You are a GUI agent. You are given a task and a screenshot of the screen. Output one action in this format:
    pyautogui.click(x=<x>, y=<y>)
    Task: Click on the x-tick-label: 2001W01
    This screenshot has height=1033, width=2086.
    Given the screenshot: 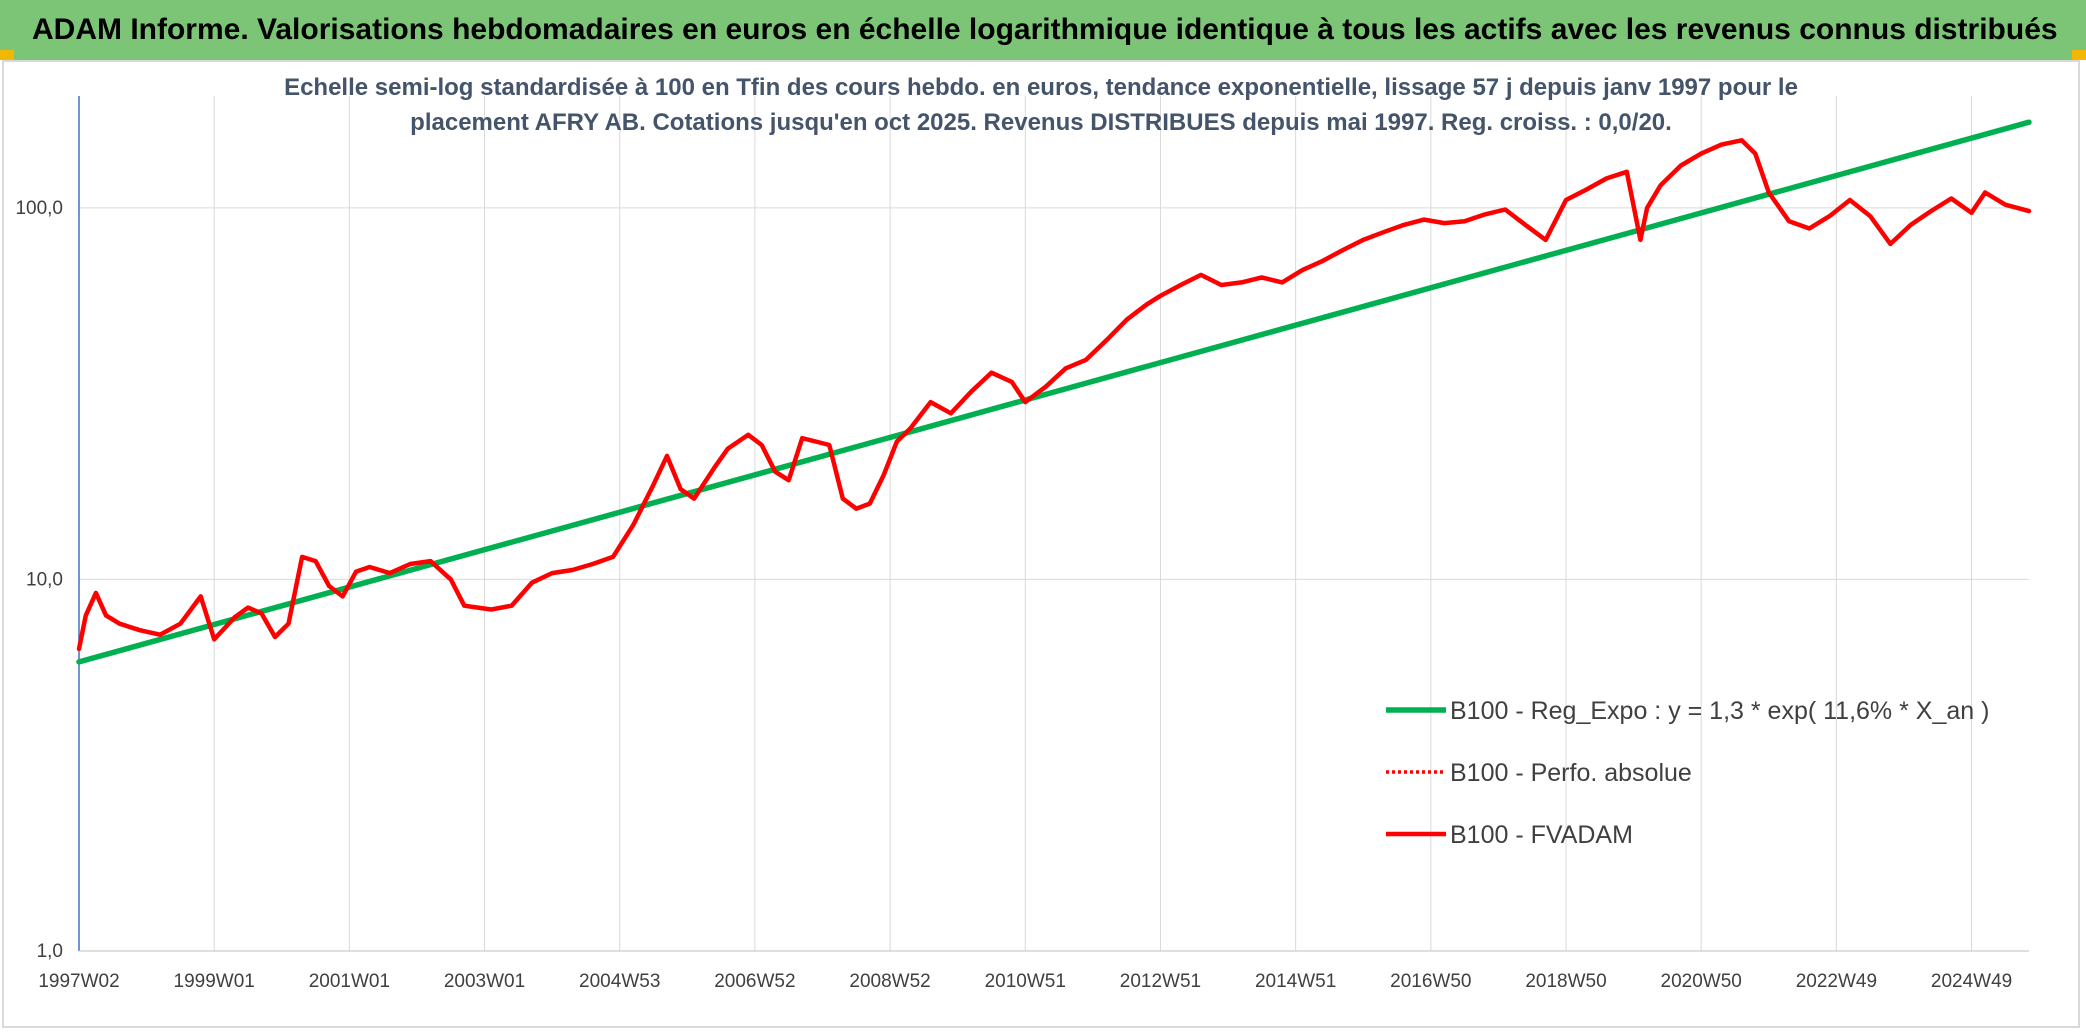 What is the action you would take?
    pyautogui.click(x=349, y=981)
    